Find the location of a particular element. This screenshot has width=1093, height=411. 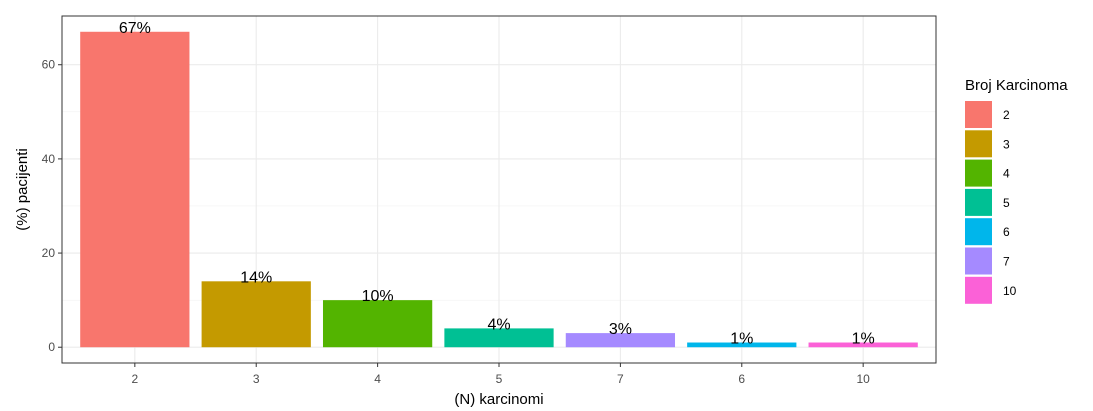

x-axis: 2 3 4 5 7 6 10 is located at coordinates (500, 374).